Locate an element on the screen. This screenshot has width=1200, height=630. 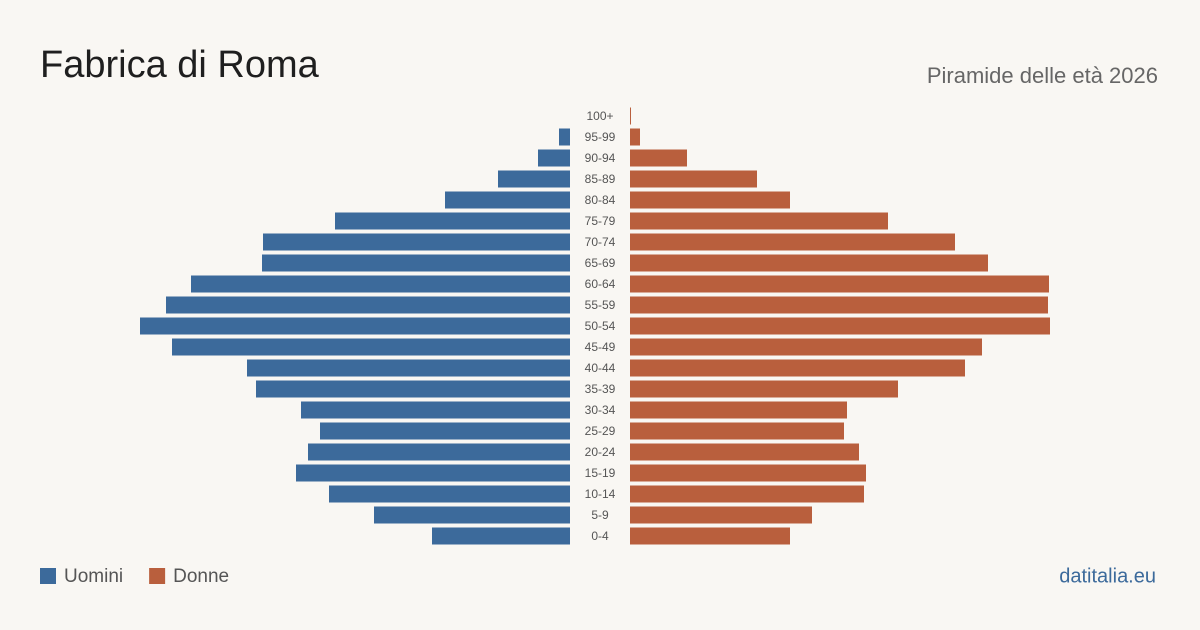
age-label: 75-79 is located at coordinates (600, 221).